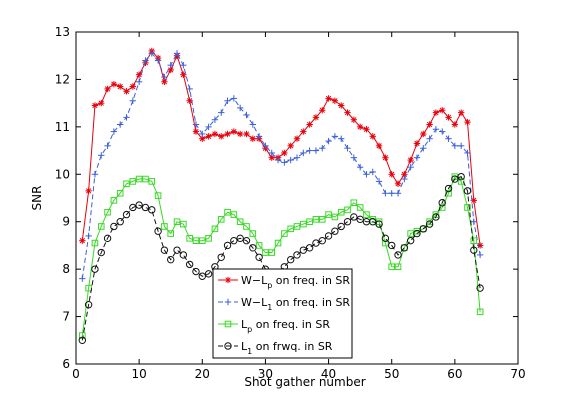  What do you see at coordinates (244, 324) in the screenshot?
I see `legend-label-main: L` at bounding box center [244, 324].